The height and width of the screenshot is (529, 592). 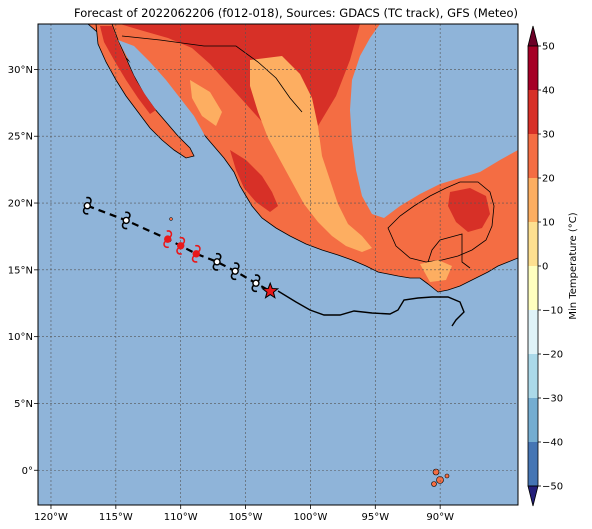 I want to click on lat-label: 15°N, so click(x=20, y=270).